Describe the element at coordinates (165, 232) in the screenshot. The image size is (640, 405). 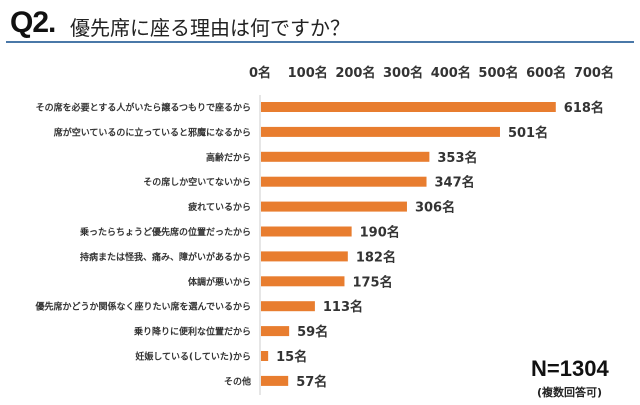
I see `category-label: 乗ったらちょうど優先席の位置だったから` at that location.